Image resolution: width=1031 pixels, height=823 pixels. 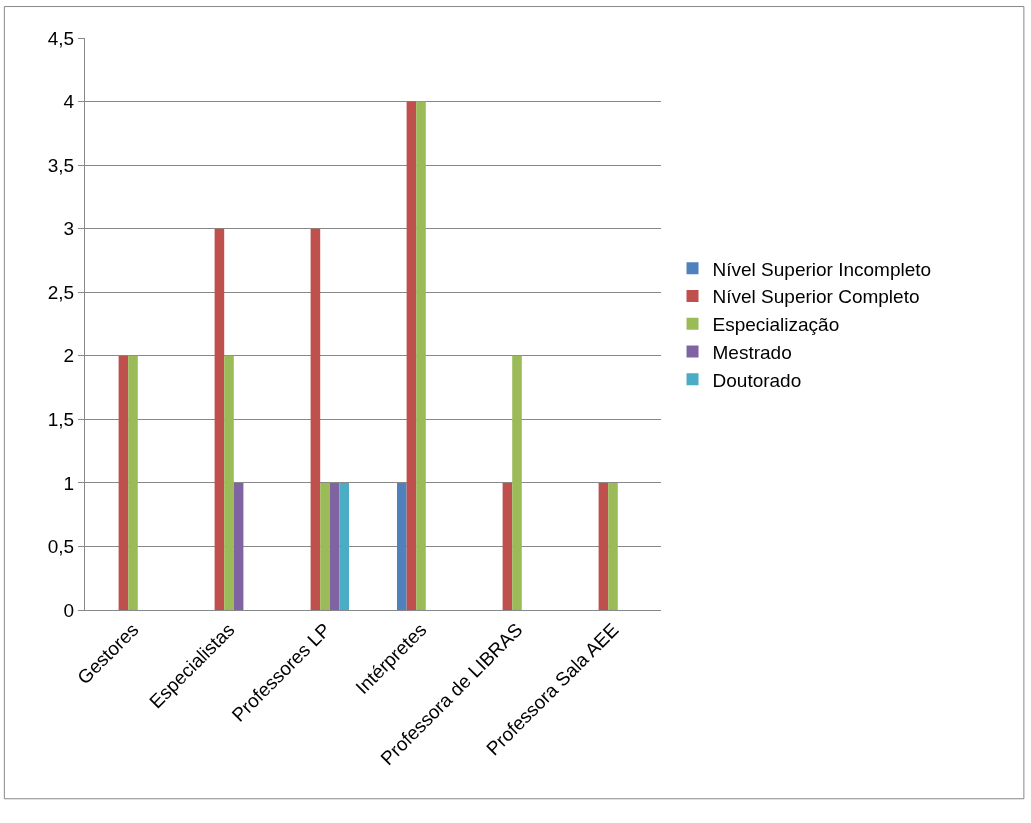 What do you see at coordinates (61, 38) in the screenshot?
I see `y-tick-label: 4,5` at bounding box center [61, 38].